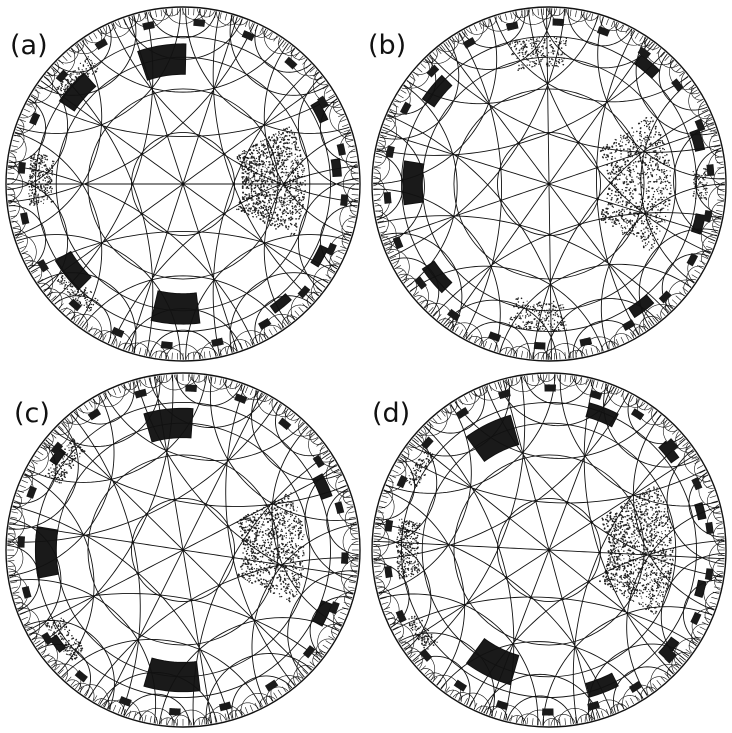 Image resolution: width=732 pixels, height=733 pixels. Describe the element at coordinates (387, 45) in the screenshot. I see `panel-label-b: (b)` at that location.